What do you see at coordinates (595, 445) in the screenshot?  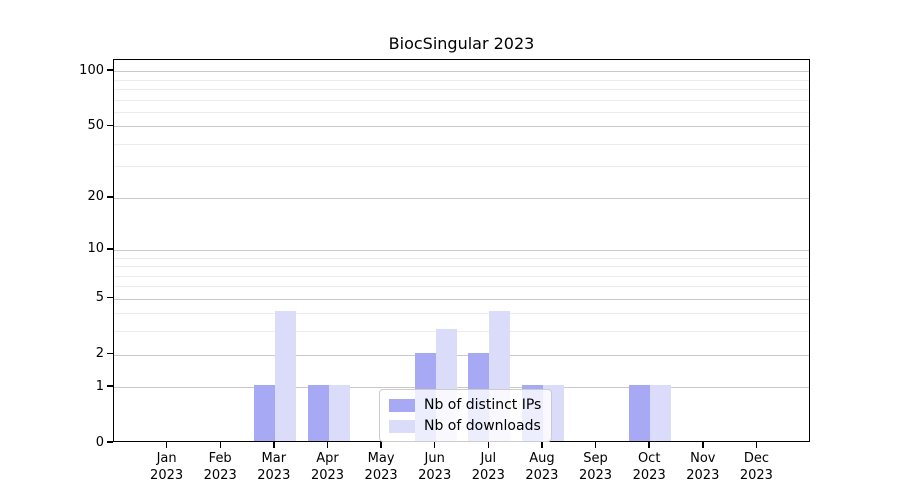 I see `x-tick-mark-sep` at bounding box center [595, 445].